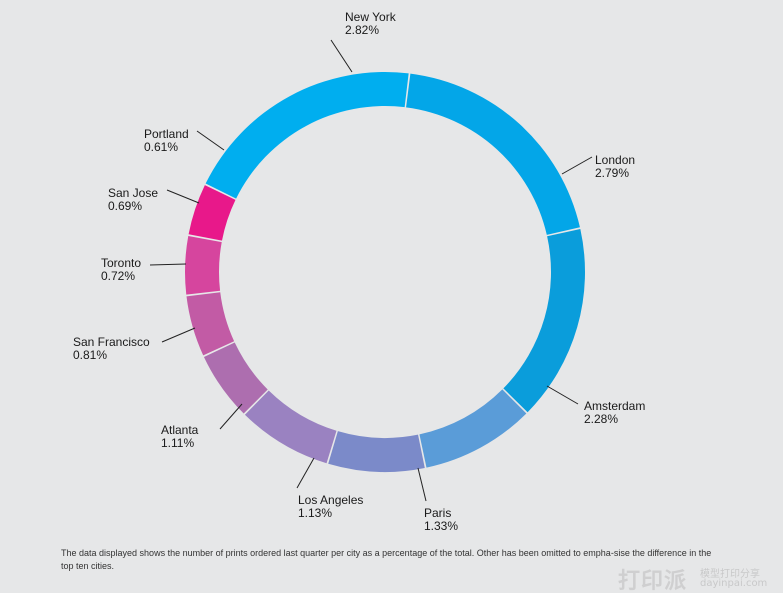  Describe the element at coordinates (653, 581) in the screenshot. I see `watermark-main: 打印派` at that location.